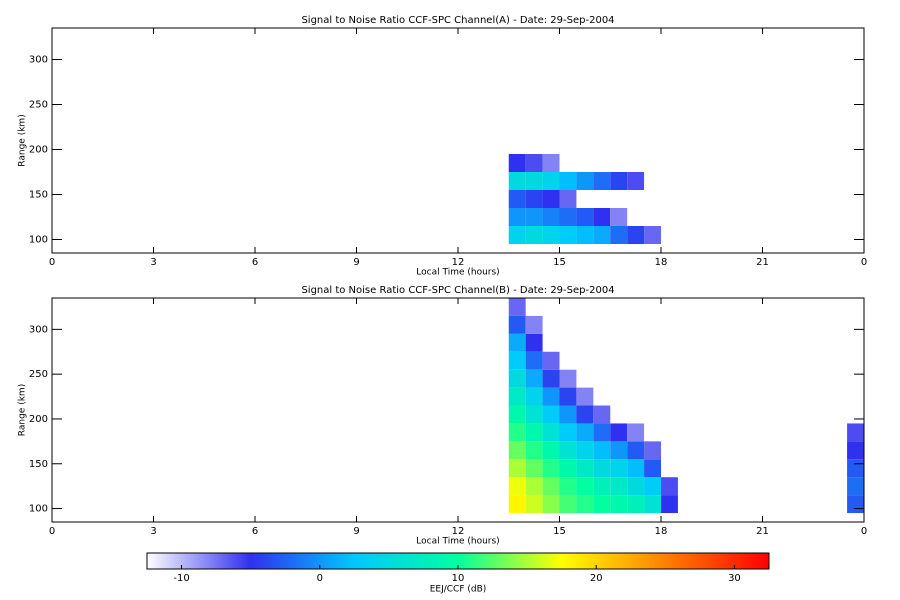  What do you see at coordinates (181, 578) in the screenshot?
I see `colorbar-tick-label: -10` at bounding box center [181, 578].